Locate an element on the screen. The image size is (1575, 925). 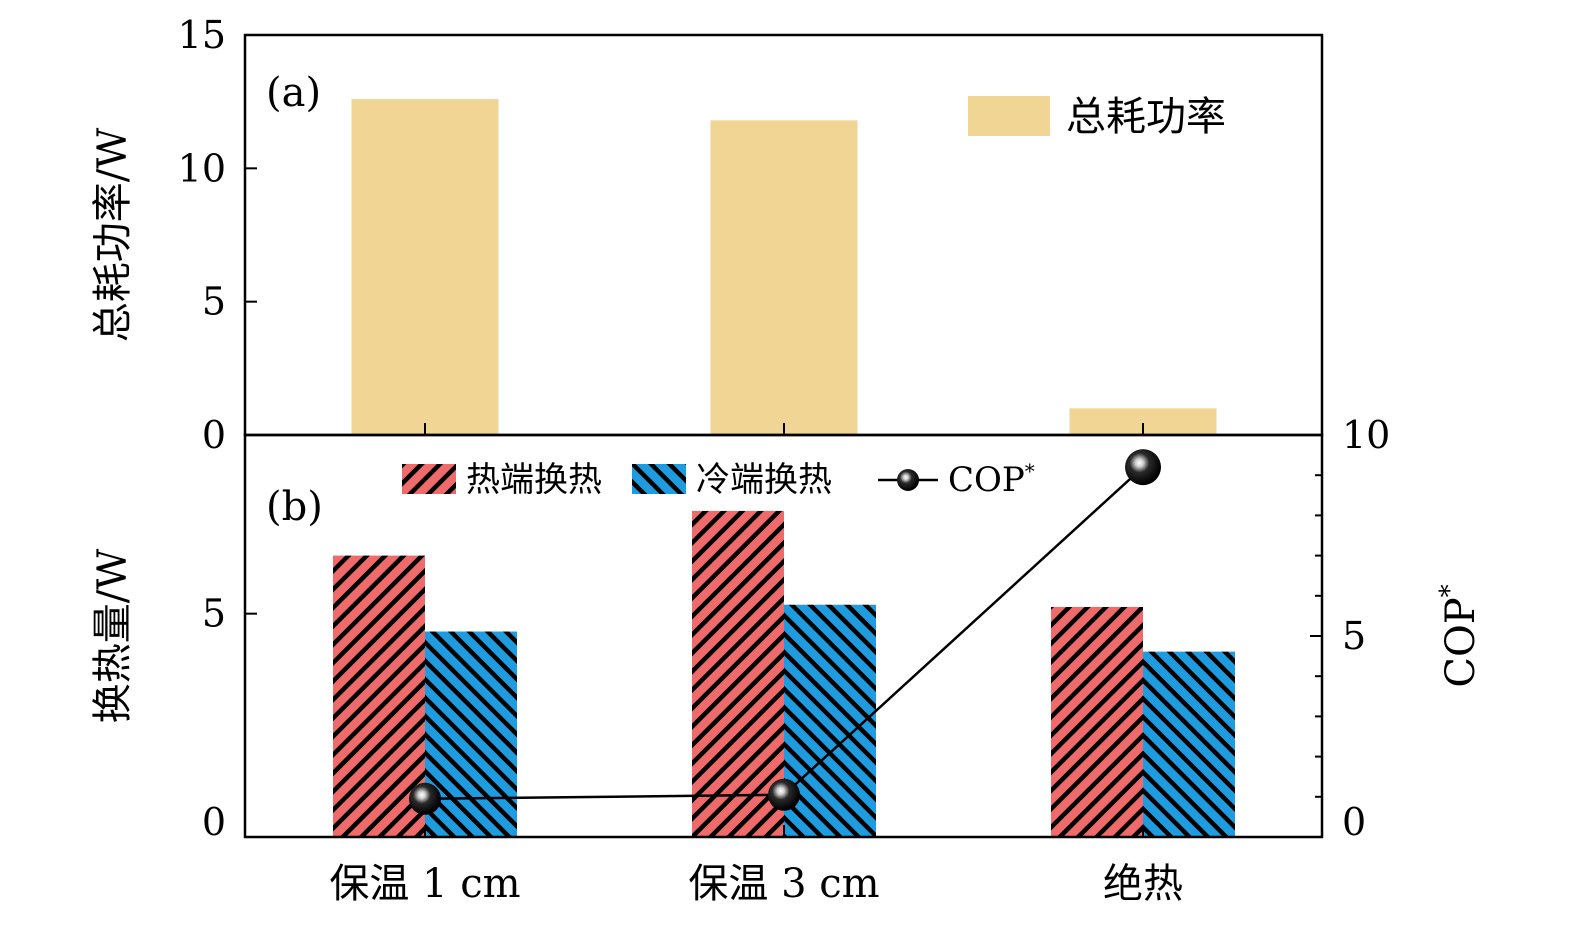
panel-b-label: (b) is located at coordinates (294, 507).